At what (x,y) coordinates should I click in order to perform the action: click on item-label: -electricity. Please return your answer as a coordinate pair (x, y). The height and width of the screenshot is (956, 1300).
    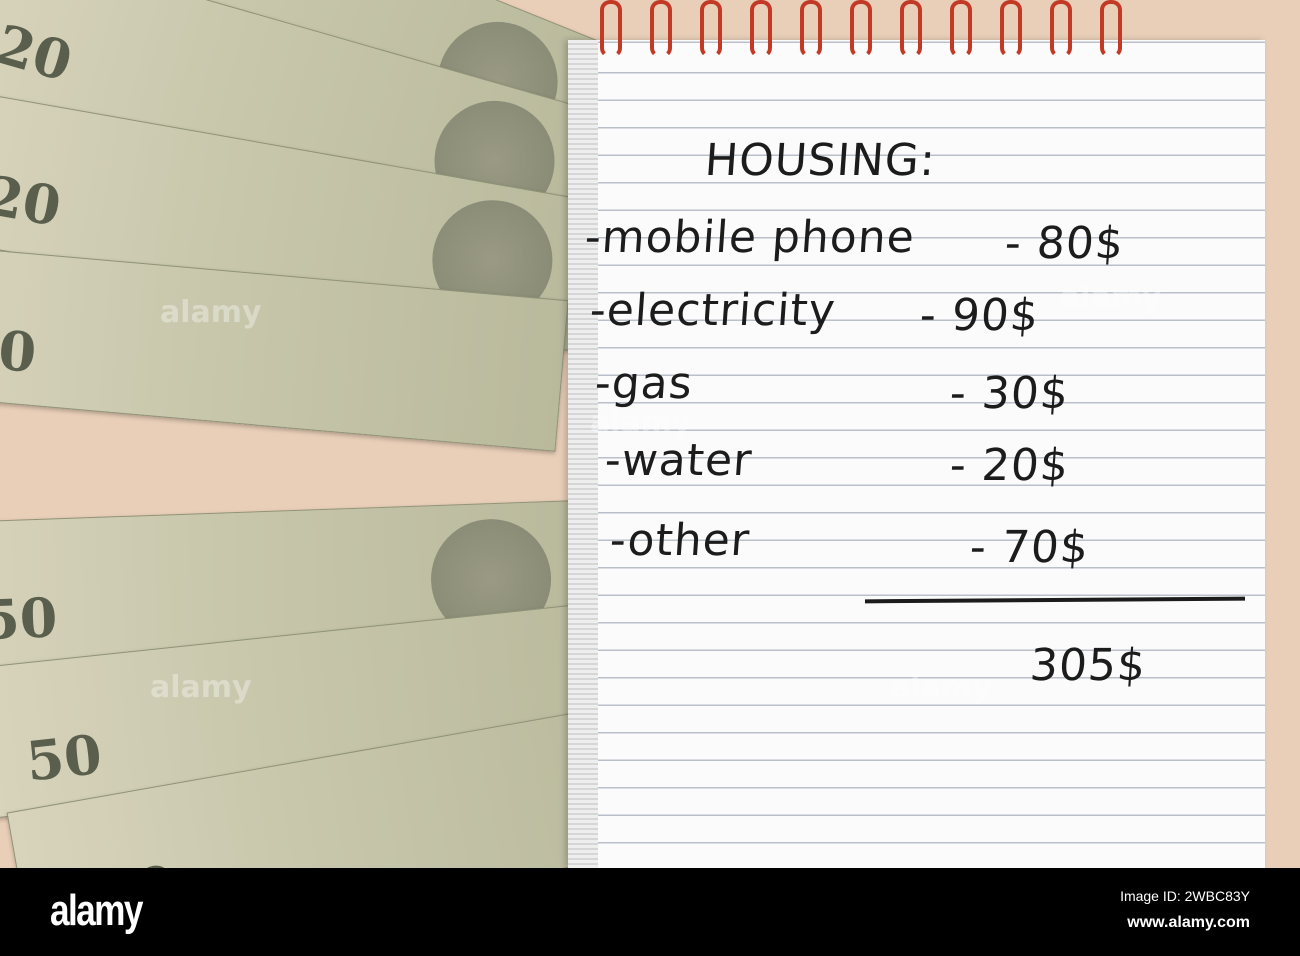
    Looking at the image, I should click on (713, 310).